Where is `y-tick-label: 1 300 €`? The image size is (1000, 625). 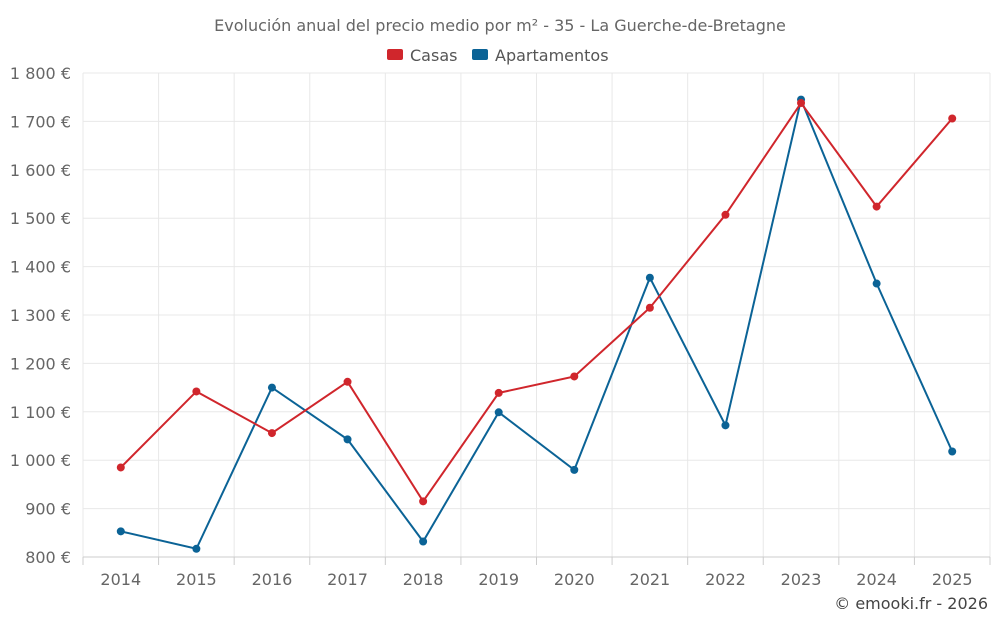 y-tick-label: 1 300 € is located at coordinates (40, 315).